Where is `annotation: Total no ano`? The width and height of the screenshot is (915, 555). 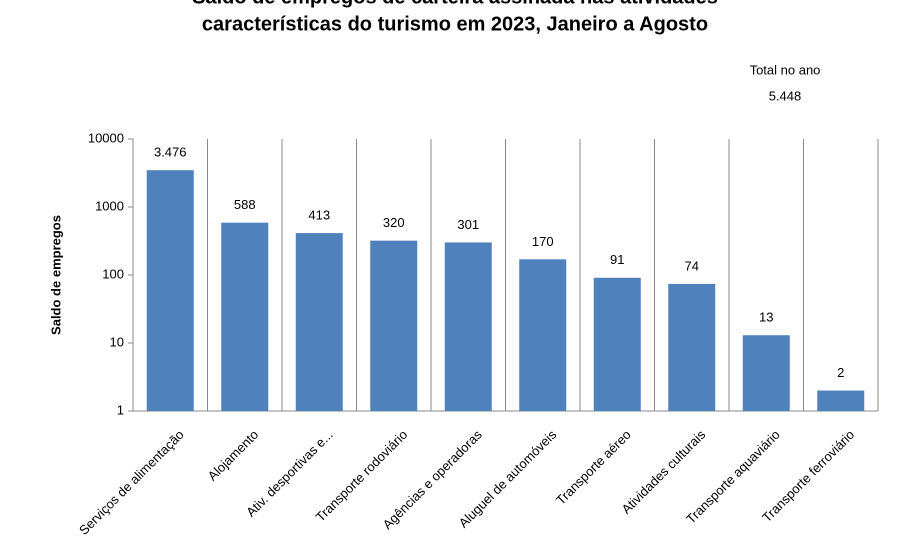
annotation: Total no ano is located at coordinates (785, 69).